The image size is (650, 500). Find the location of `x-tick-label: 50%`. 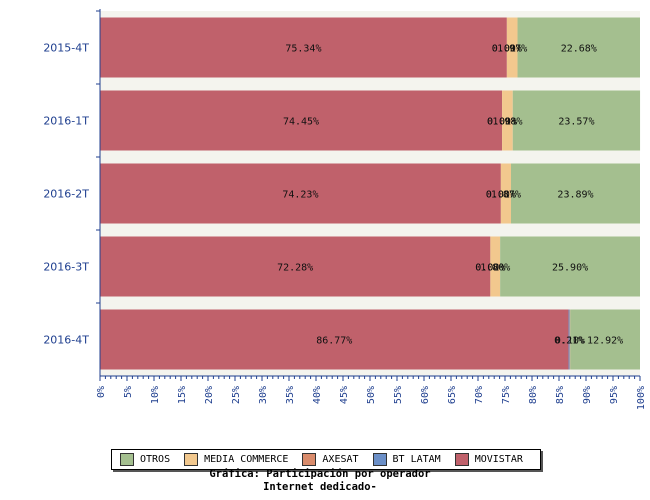

x-tick-label: 50% is located at coordinates (371, 395).